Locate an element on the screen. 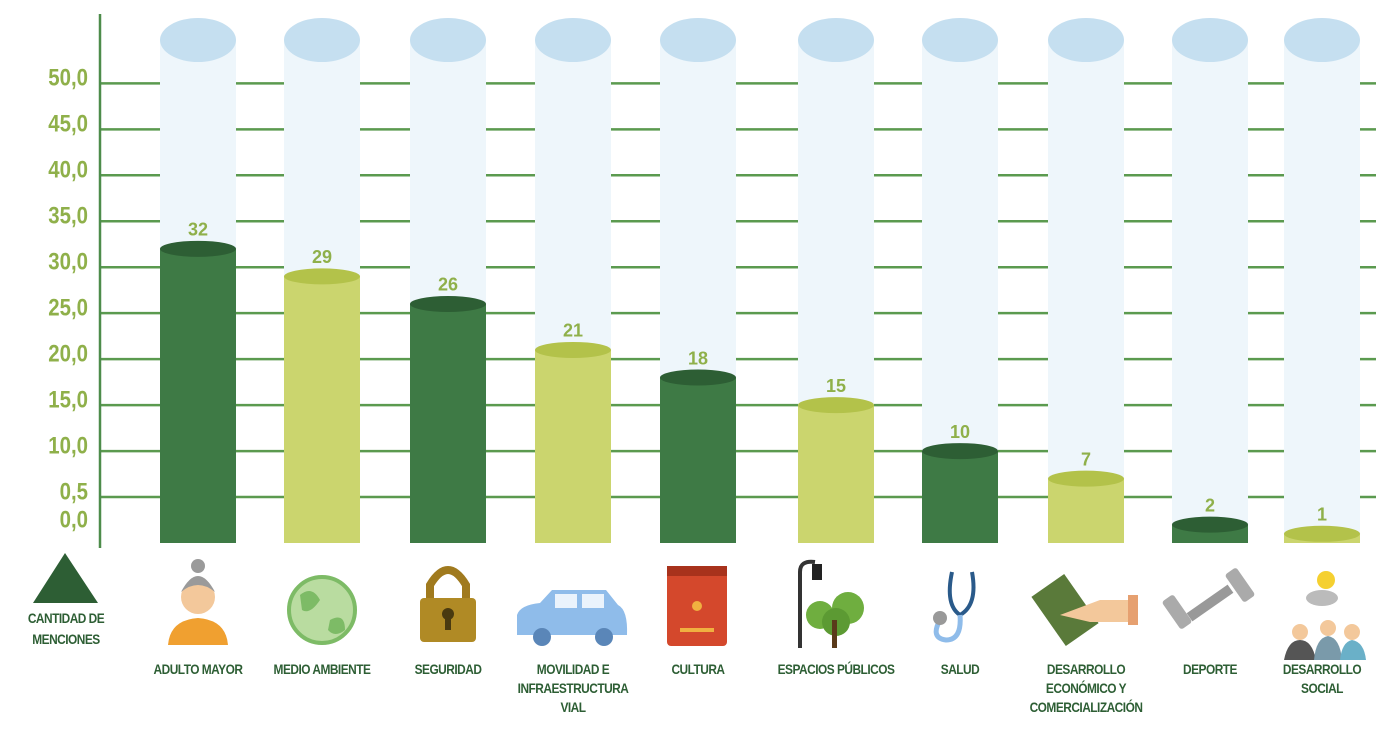 Image resolution: width=1376 pixels, height=731 pixels. category-label: ADULTO MAYOR is located at coordinates (198, 669).